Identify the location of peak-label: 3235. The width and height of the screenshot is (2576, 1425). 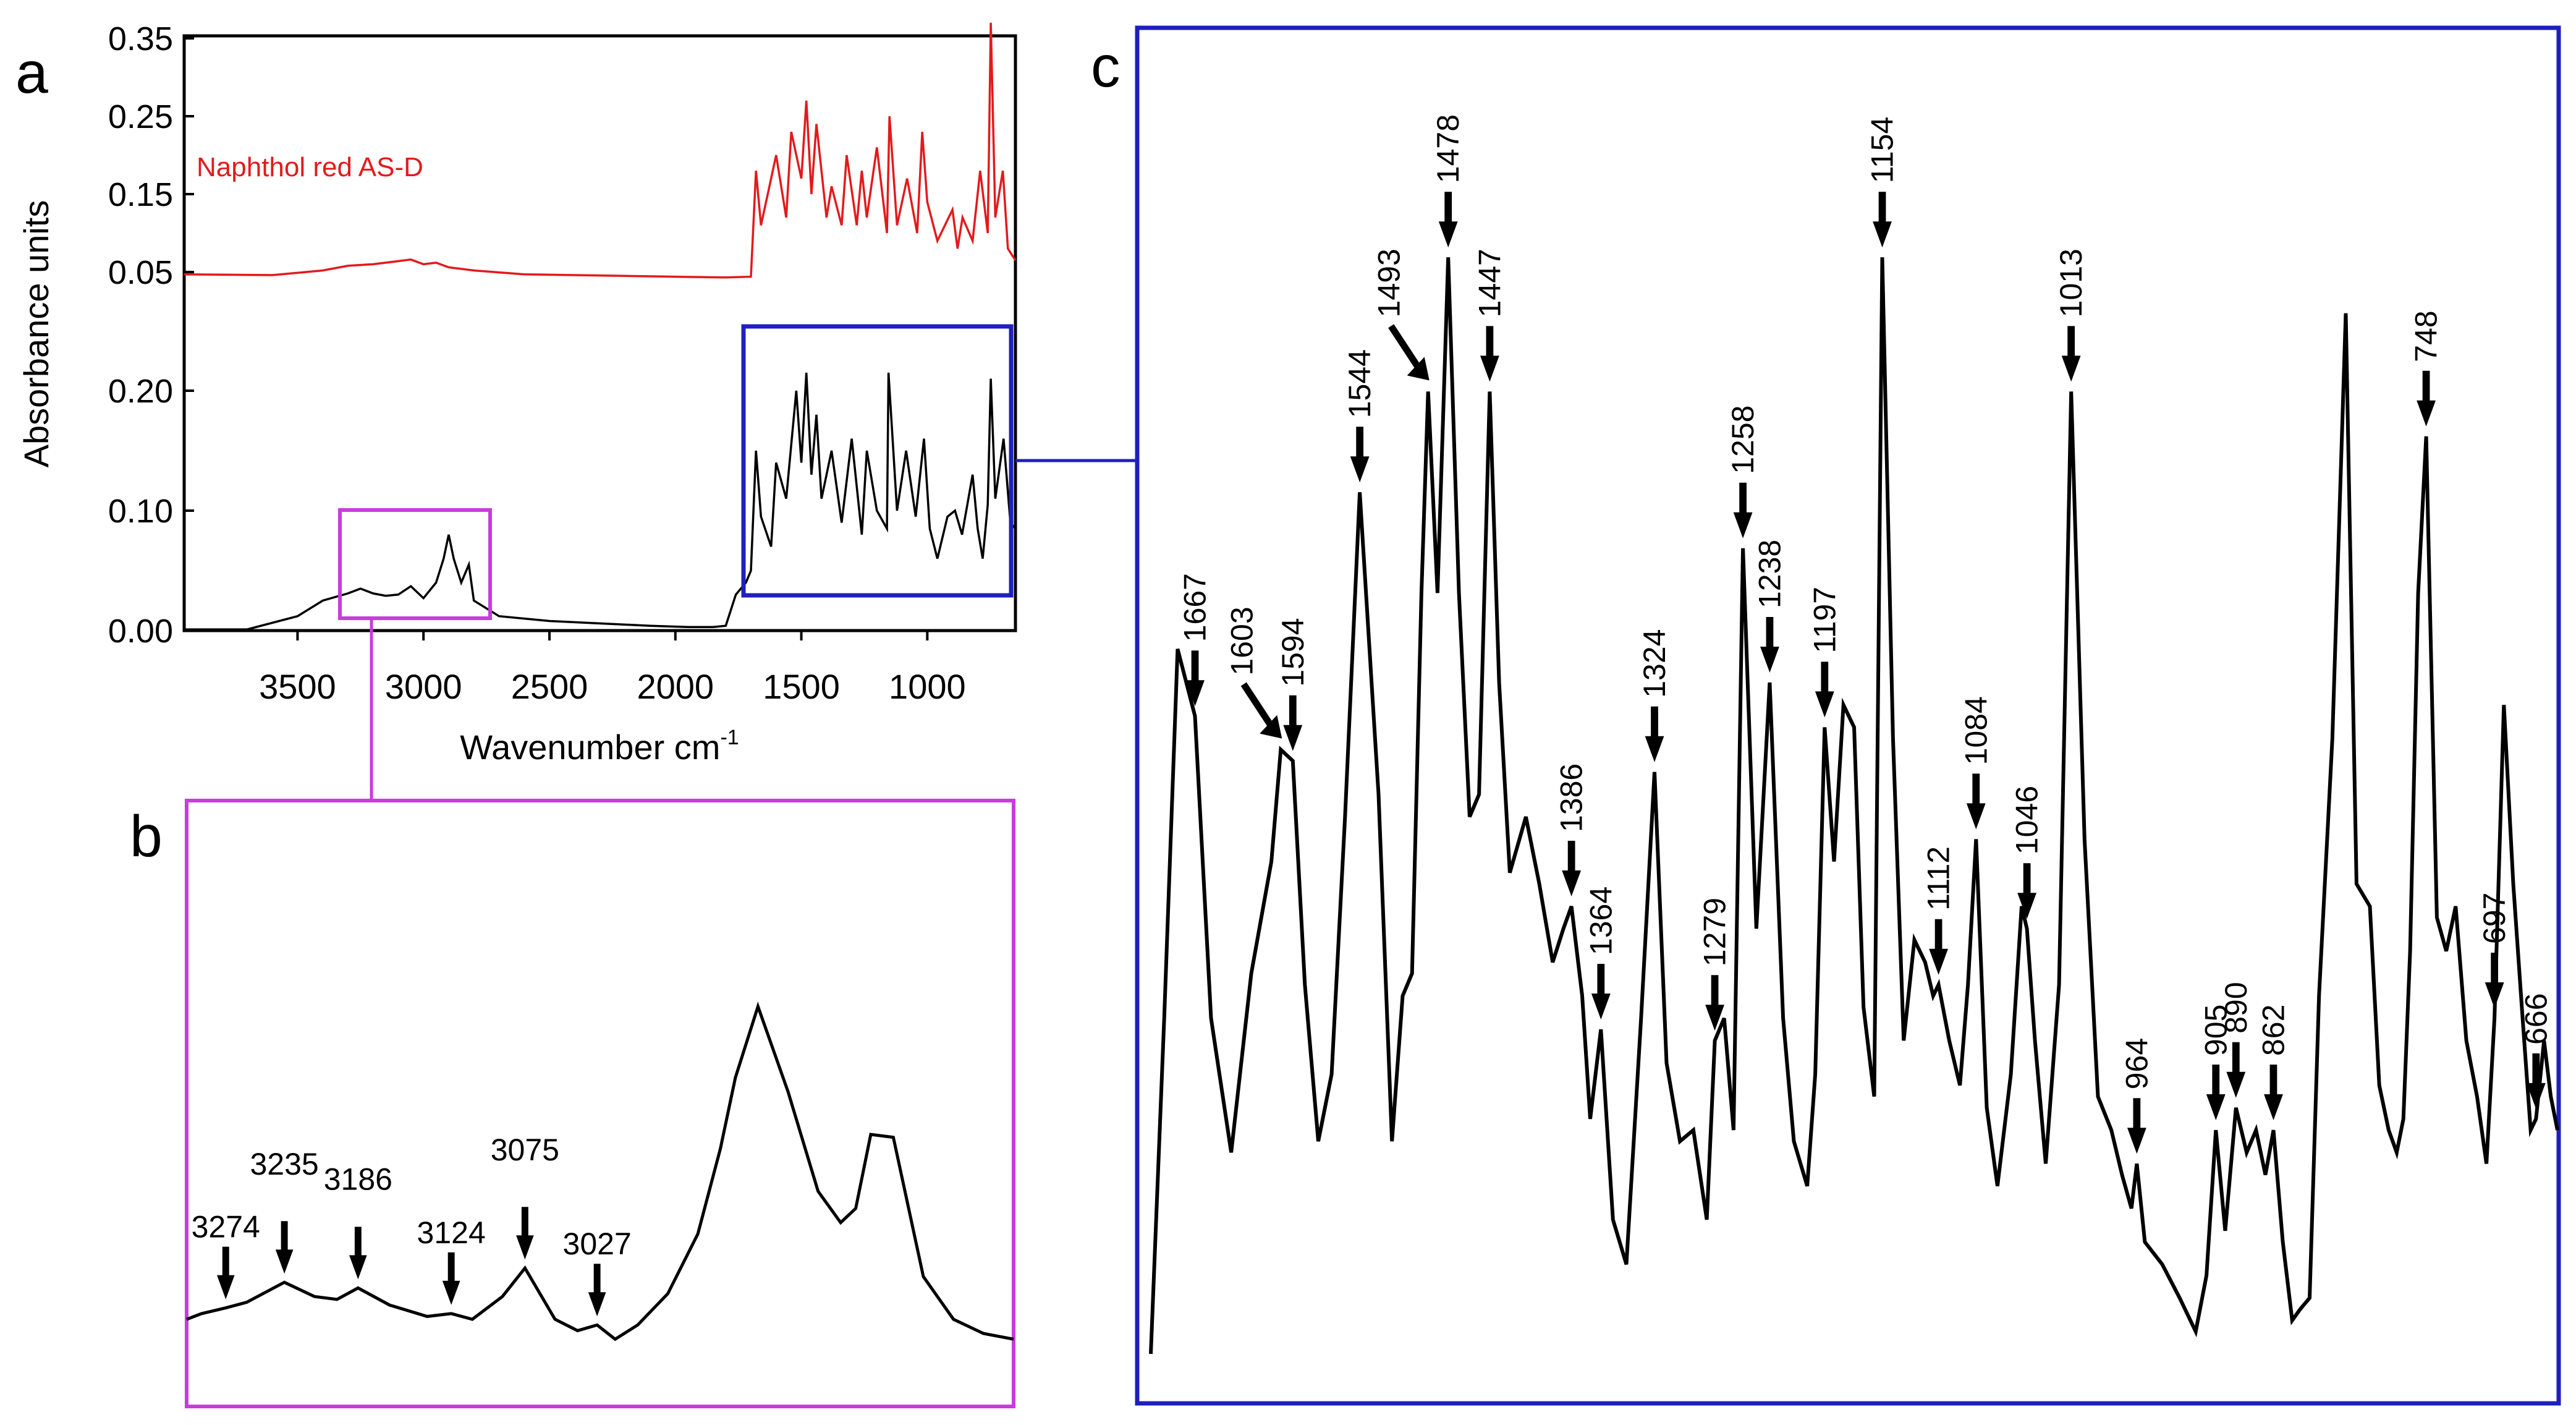
(284, 1164).